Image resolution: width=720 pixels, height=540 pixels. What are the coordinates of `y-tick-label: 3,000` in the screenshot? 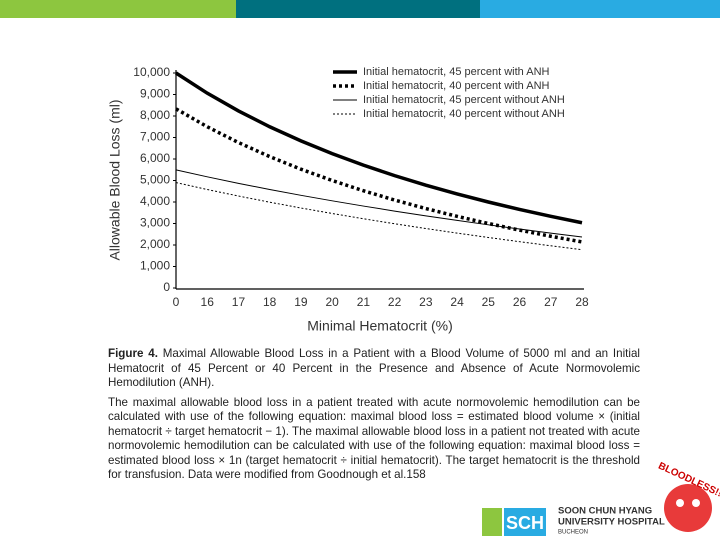 It's located at (155, 223).